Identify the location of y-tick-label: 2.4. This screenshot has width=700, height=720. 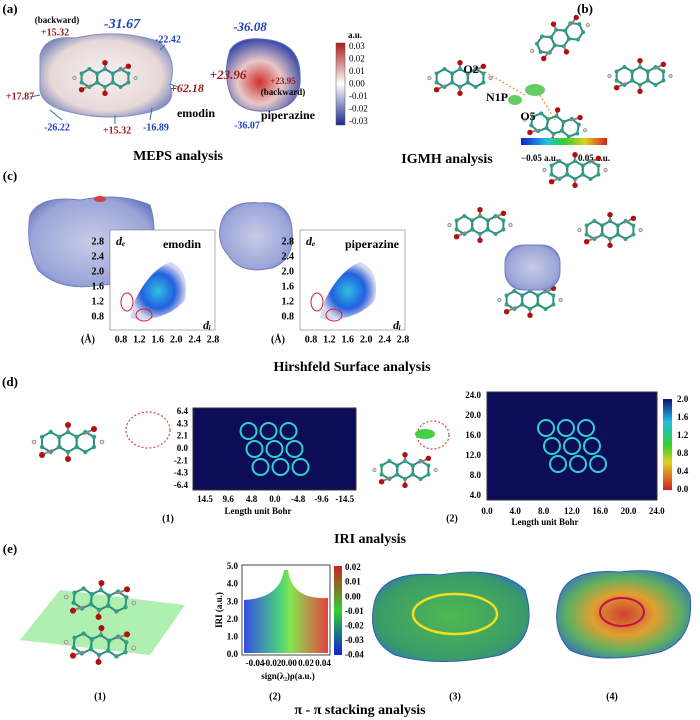
(98, 256).